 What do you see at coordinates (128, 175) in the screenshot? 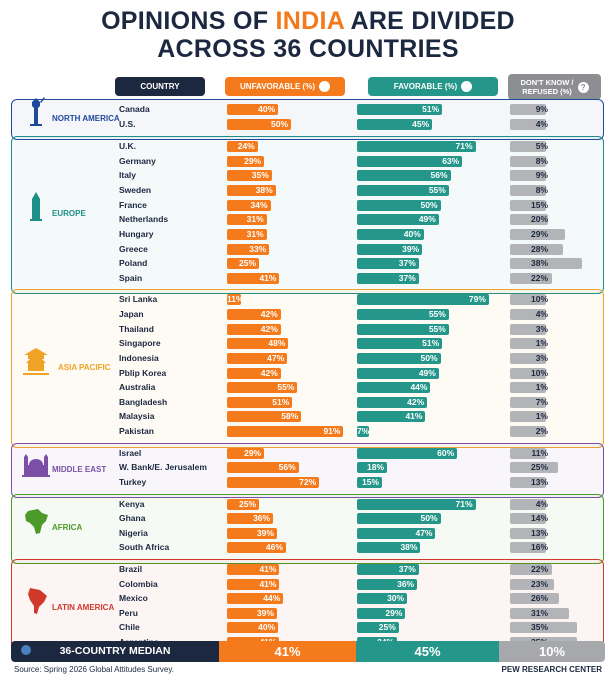
I see `country-name: Italy` at bounding box center [128, 175].